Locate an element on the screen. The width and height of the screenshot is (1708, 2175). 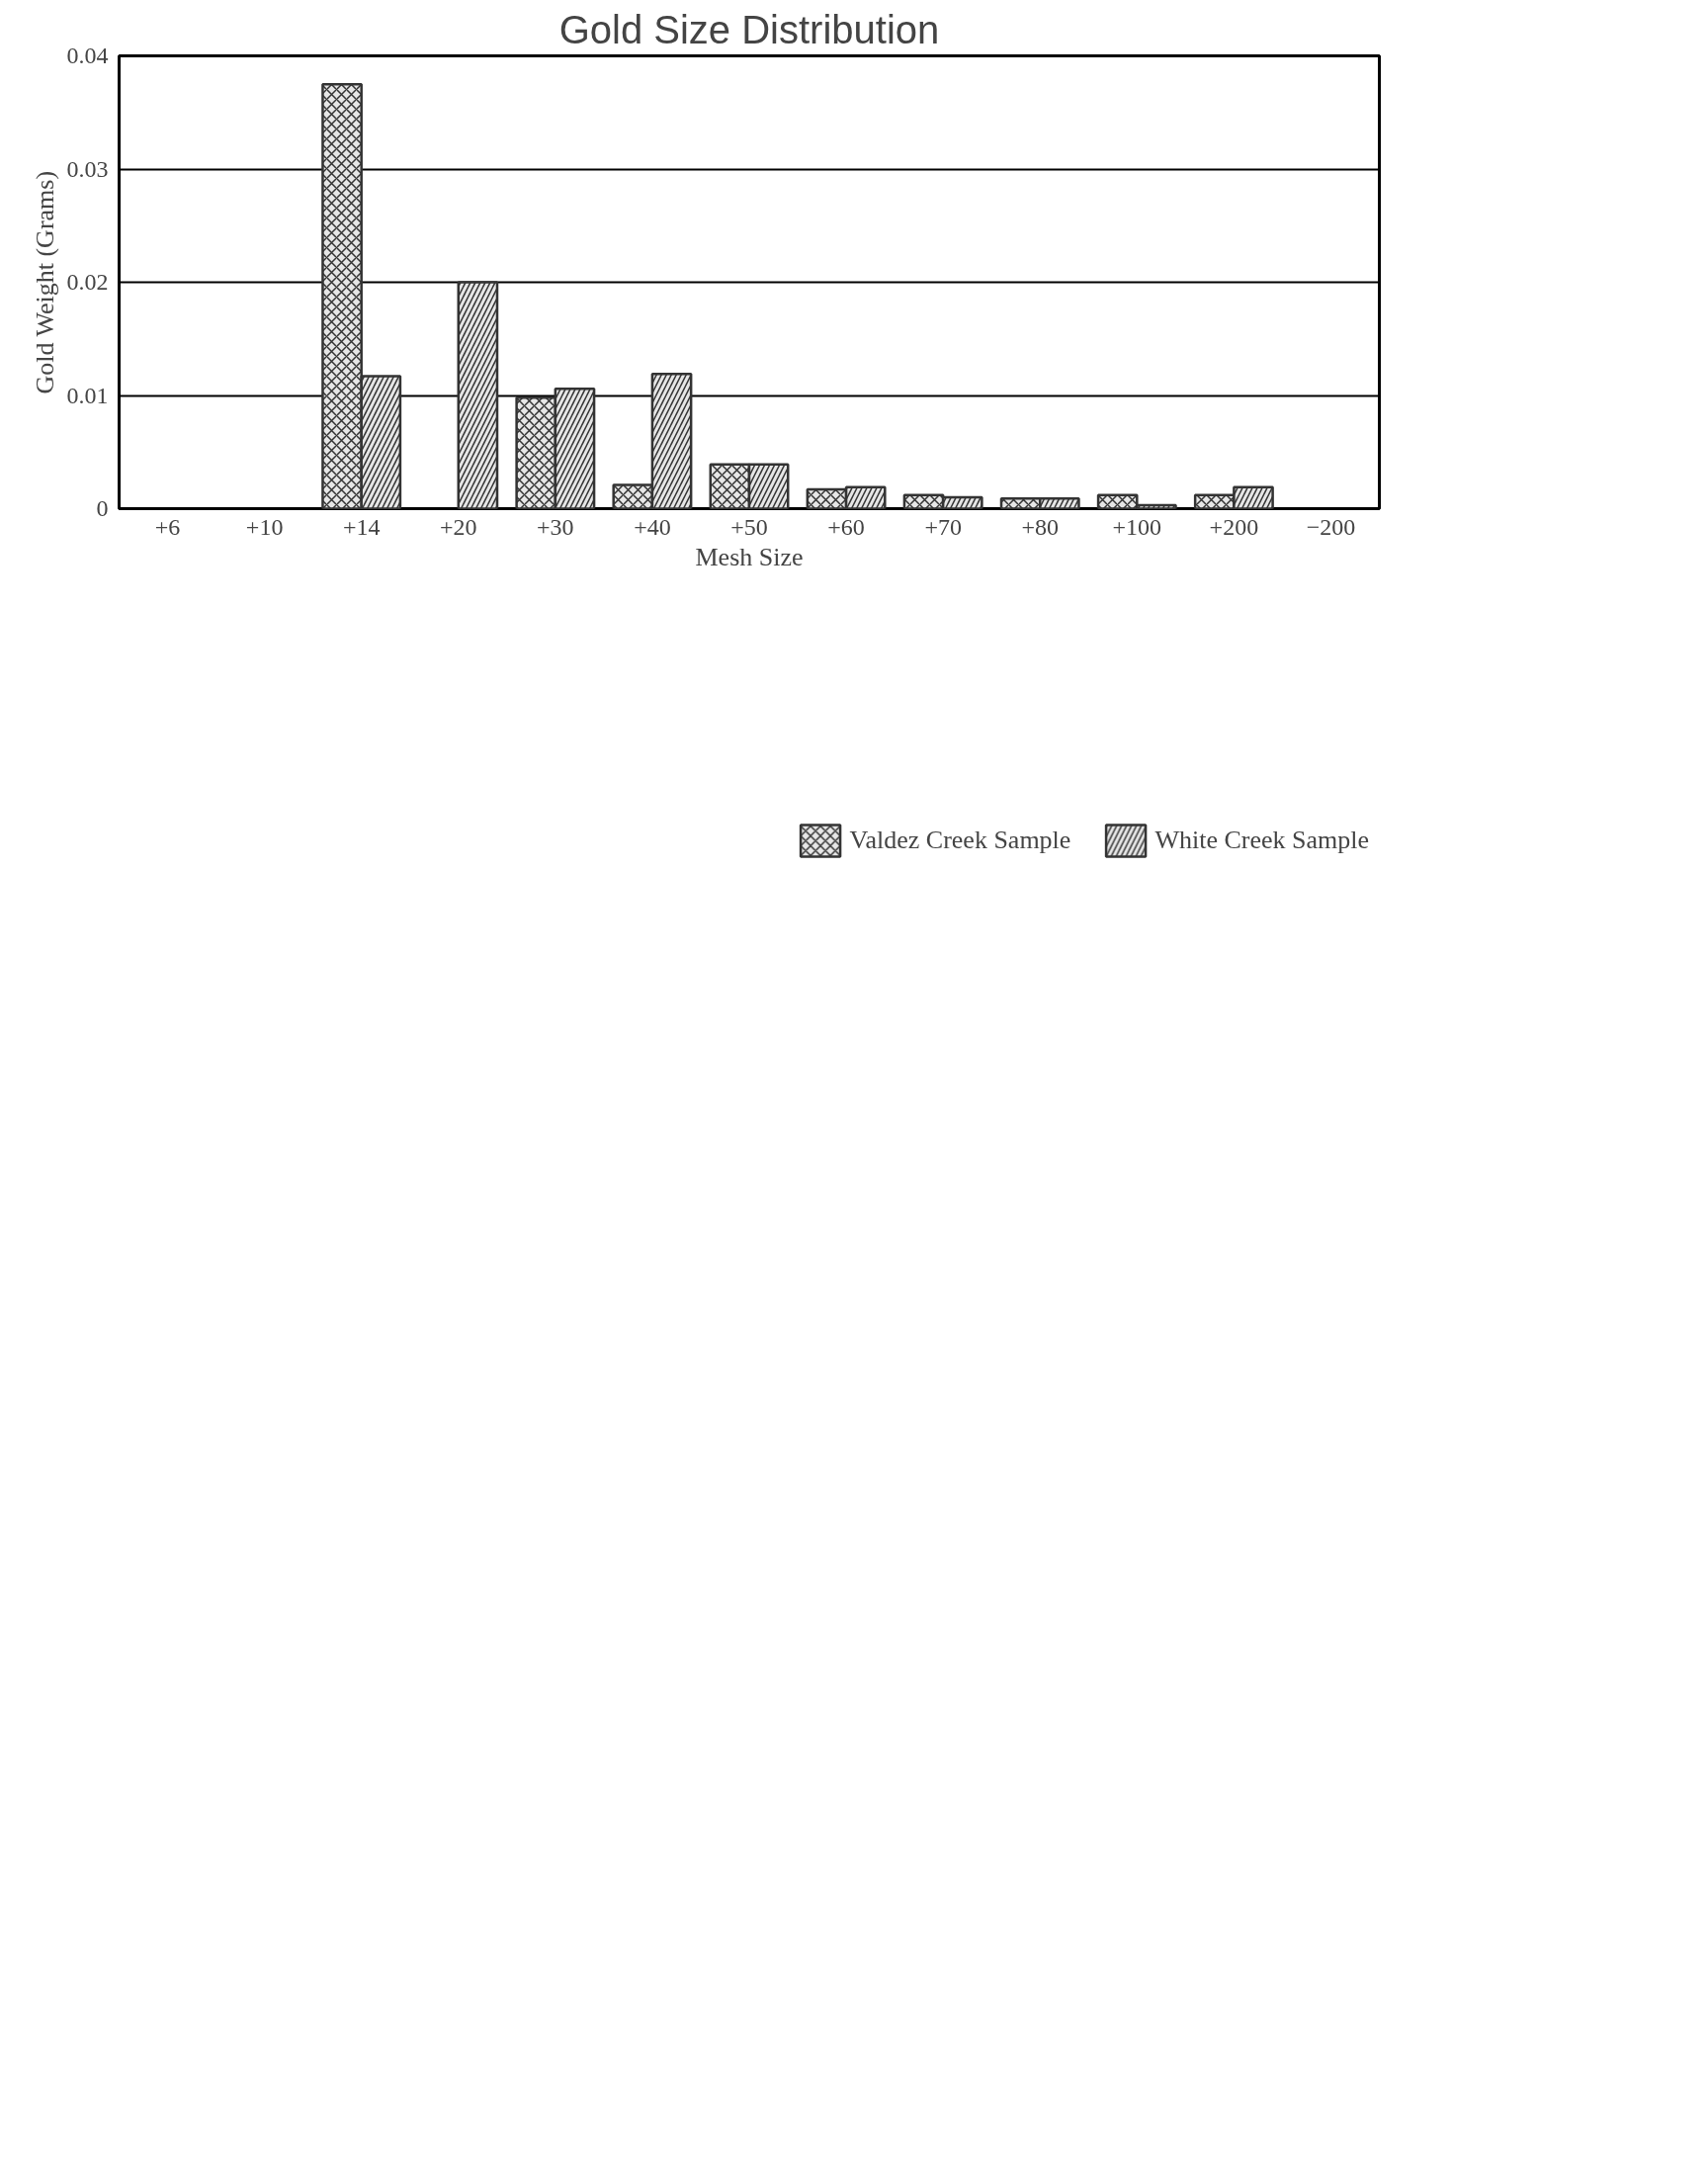
x-tick-label: +30 is located at coordinates (555, 526).